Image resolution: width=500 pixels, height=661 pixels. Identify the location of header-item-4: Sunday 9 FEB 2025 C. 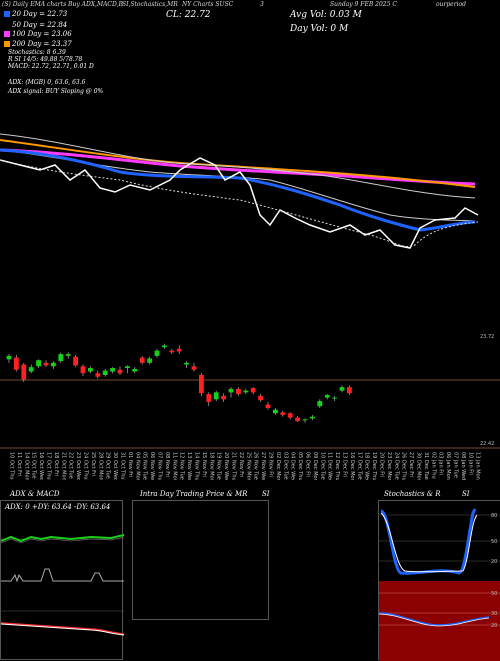
(363, 4).